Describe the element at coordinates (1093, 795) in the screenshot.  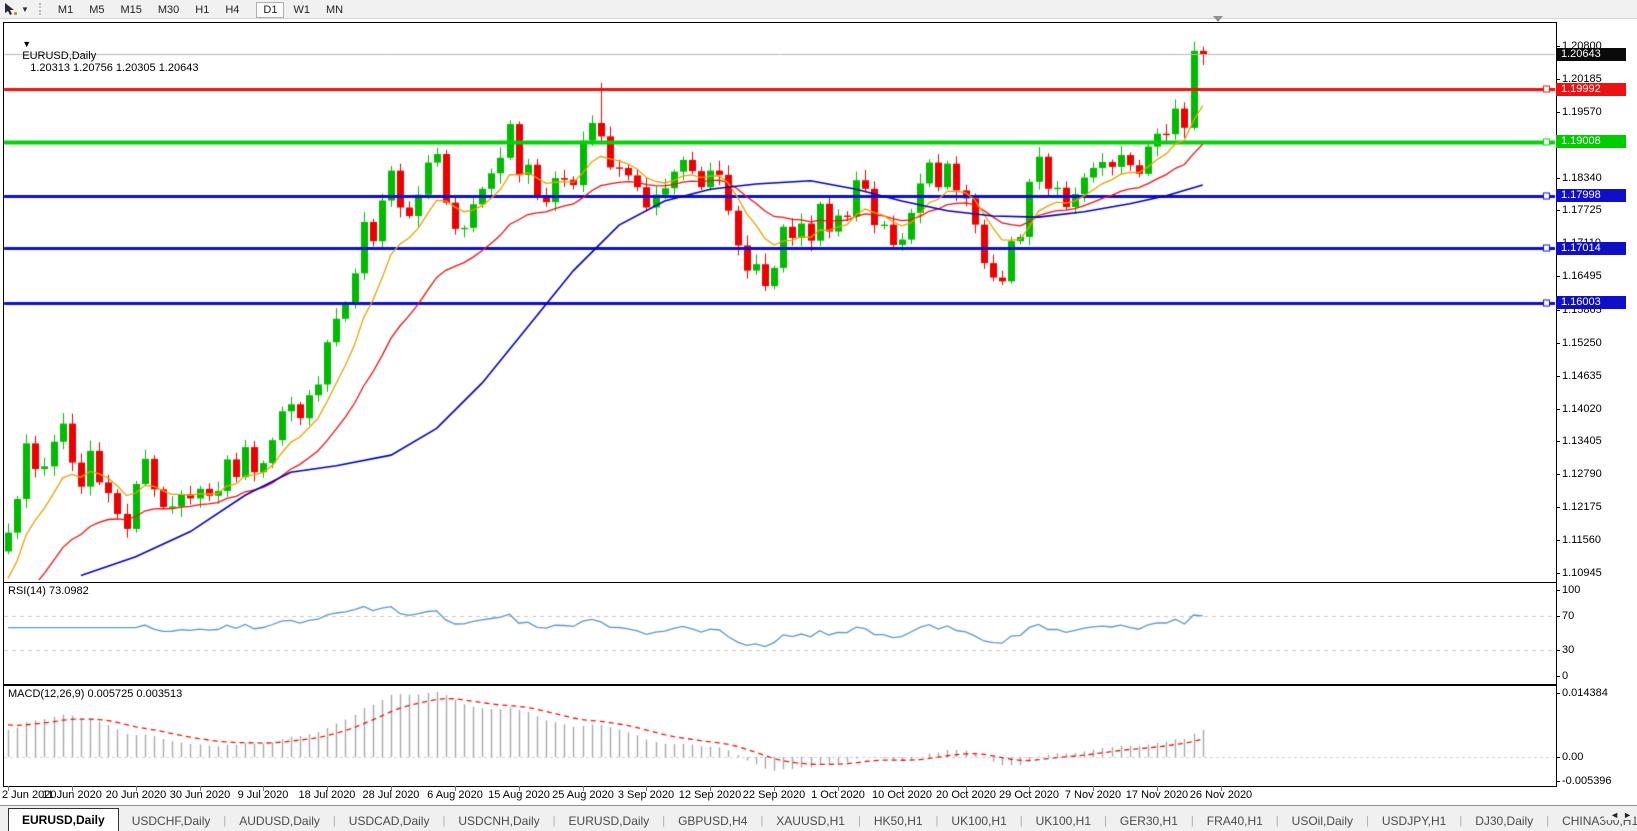
I see `date-axis-label: 7 Nov 2020` at that location.